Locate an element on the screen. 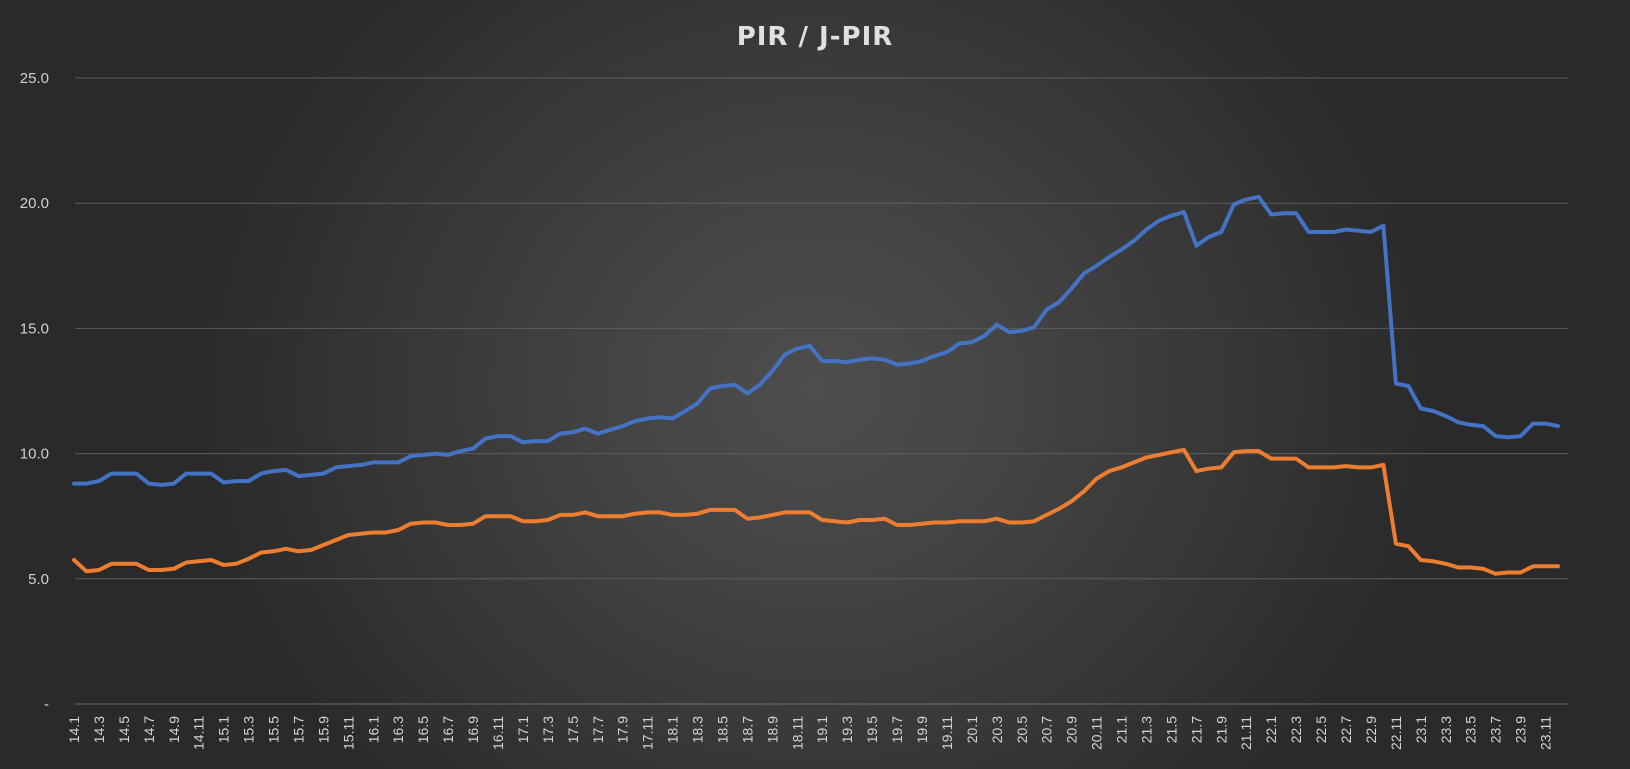 The height and width of the screenshot is (769, 1630). x-tick-label: 19.11 is located at coordinates (947, 733).